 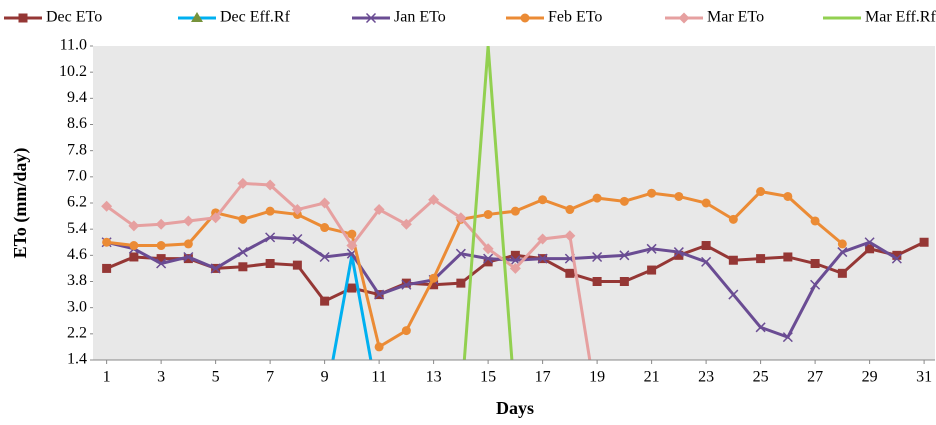 I want to click on y-tick-label: 1.4, so click(x=77, y=359).